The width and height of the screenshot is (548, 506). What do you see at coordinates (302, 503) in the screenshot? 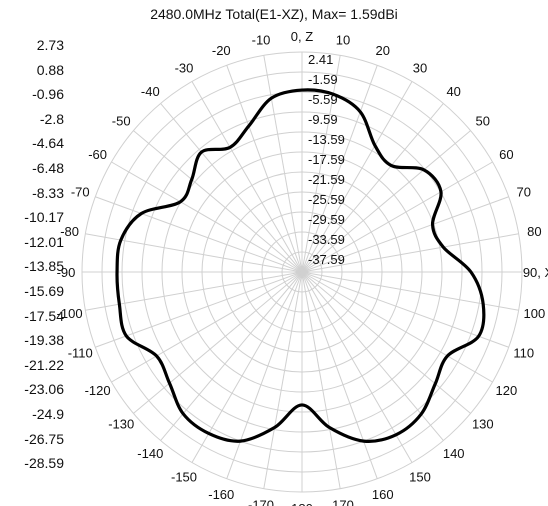
I see `angle-label: 180` at bounding box center [302, 503].